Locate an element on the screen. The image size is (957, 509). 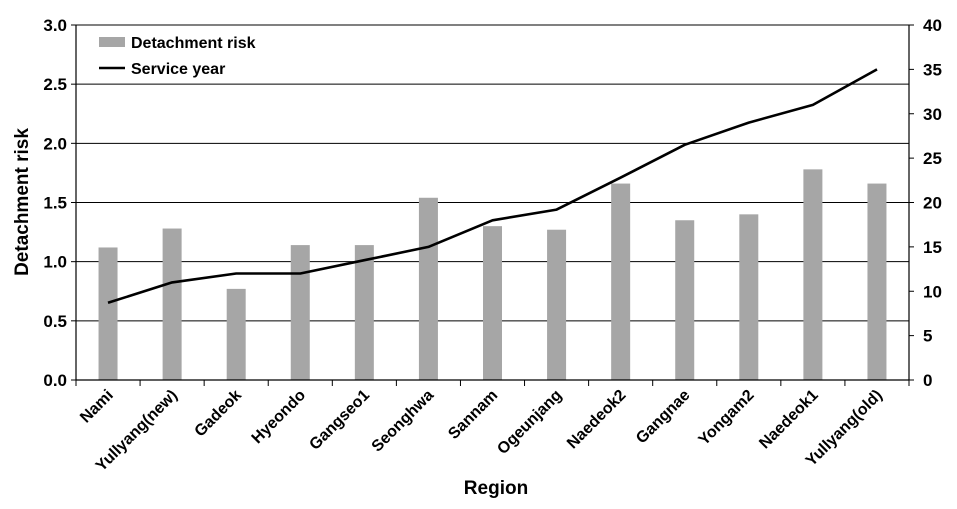
category-label: Sannam is located at coordinates (473, 415).